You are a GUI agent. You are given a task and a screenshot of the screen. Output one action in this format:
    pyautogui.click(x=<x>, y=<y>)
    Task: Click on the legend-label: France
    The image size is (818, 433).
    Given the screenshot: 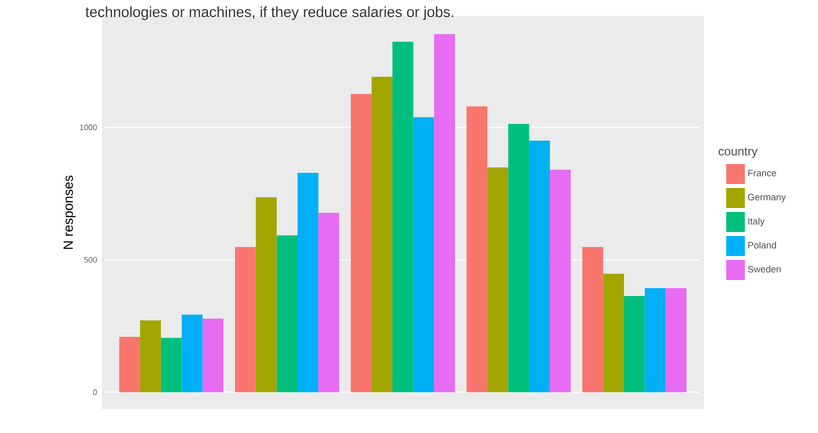 What is the action you would take?
    pyautogui.click(x=762, y=173)
    